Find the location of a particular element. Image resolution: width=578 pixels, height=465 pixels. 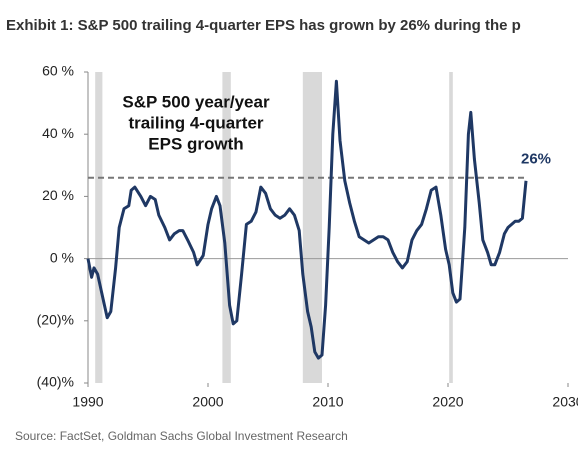

x-tick-label: 2010 is located at coordinates (327, 402).